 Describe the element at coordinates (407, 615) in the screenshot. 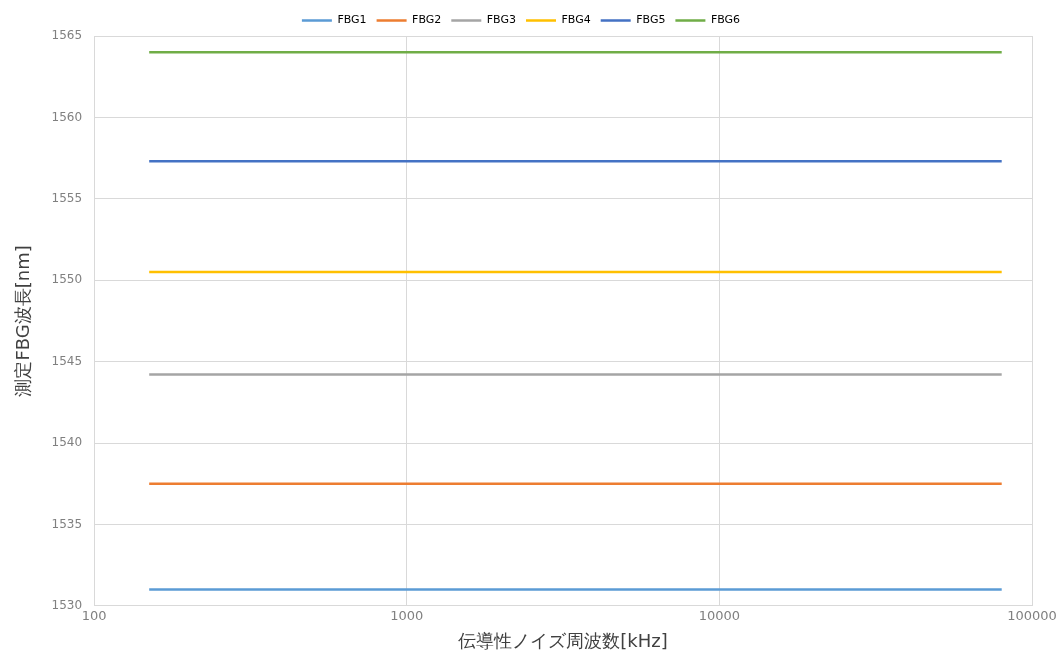

I see `x-tick-label: 1000` at that location.